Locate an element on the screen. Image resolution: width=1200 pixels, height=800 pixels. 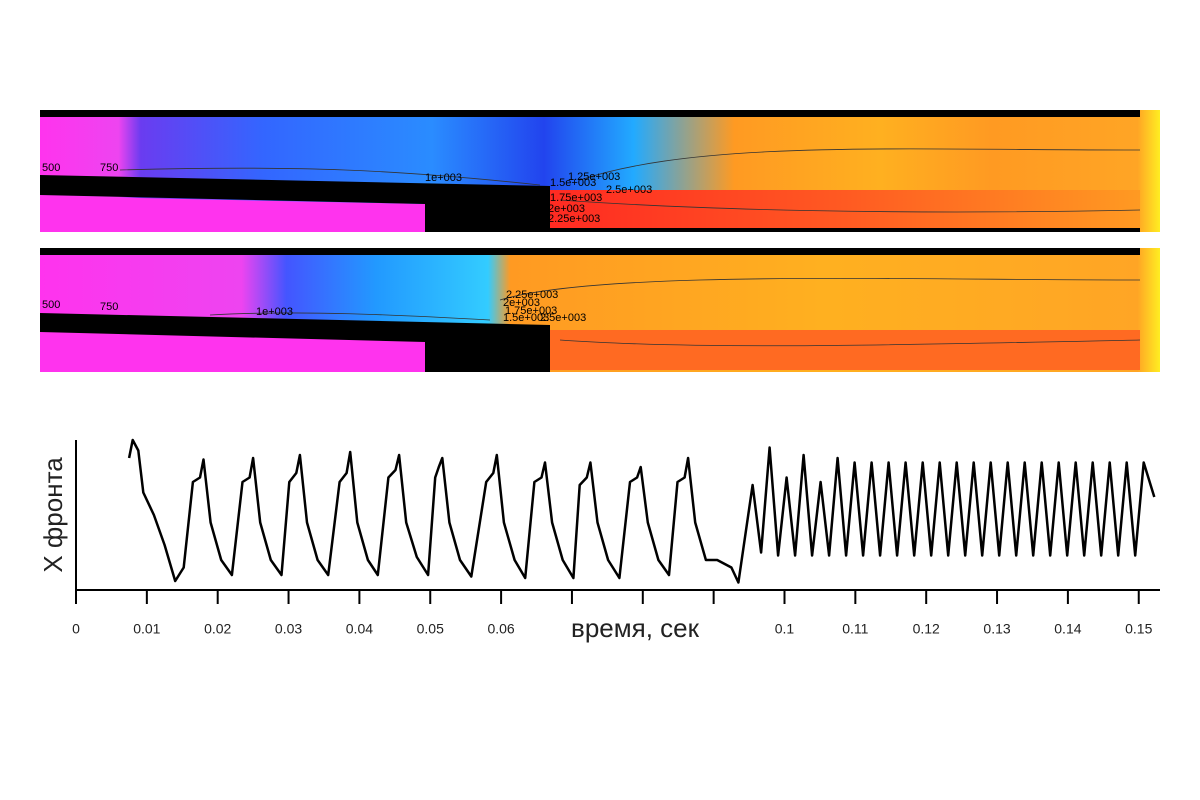
x-tick-label: 0.11 is located at coordinates (855, 629).